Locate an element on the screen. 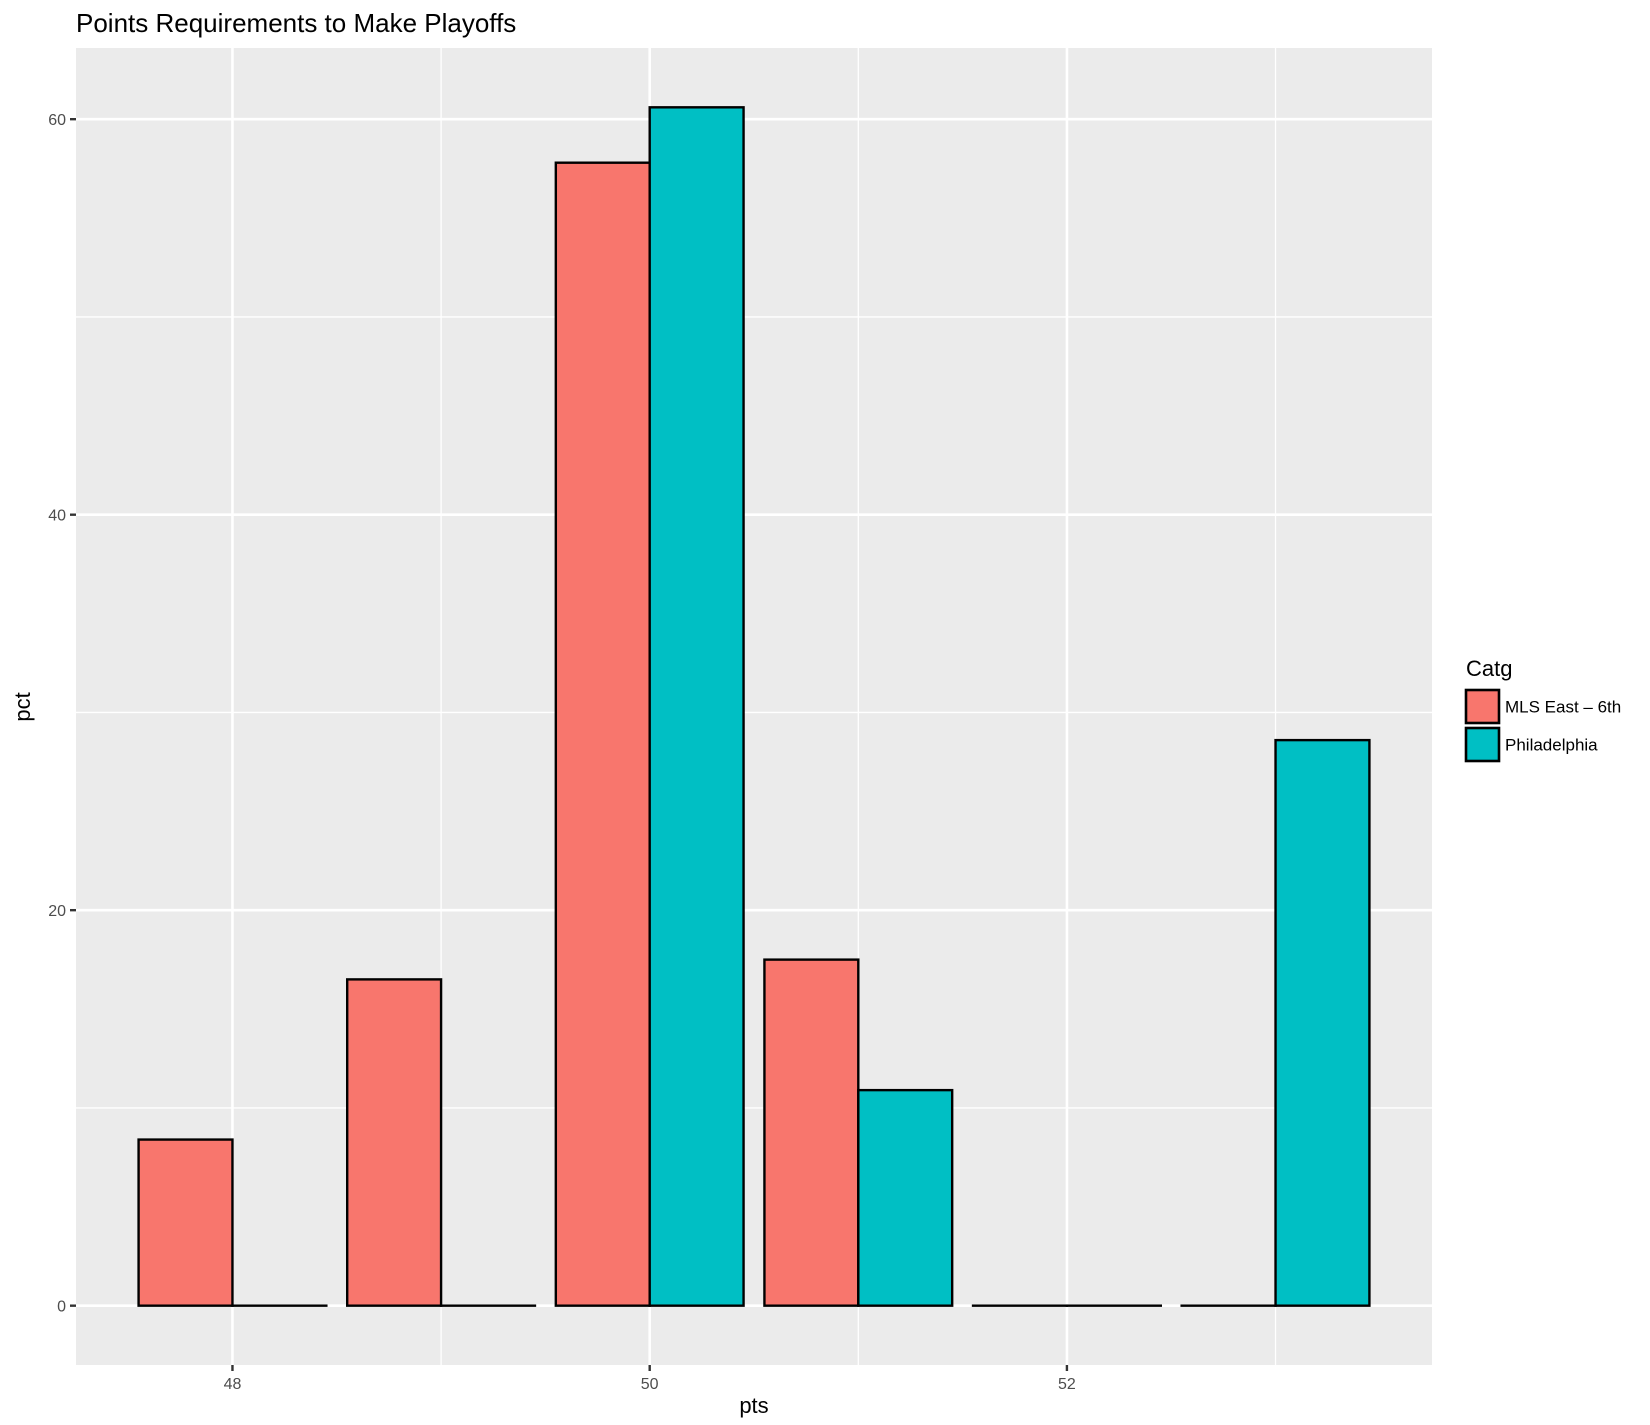  y-axis-title: pct is located at coordinates (22, 706).